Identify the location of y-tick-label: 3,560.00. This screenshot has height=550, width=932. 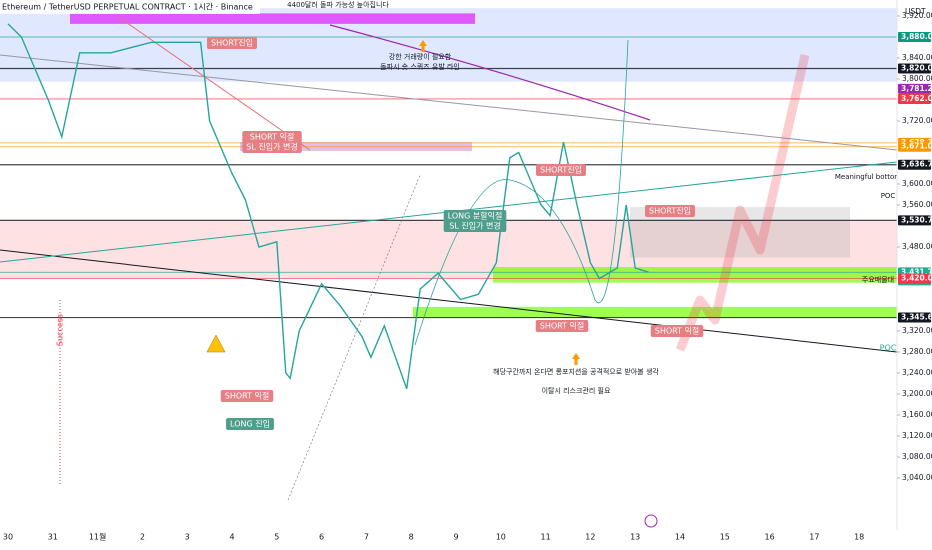
(917, 204).